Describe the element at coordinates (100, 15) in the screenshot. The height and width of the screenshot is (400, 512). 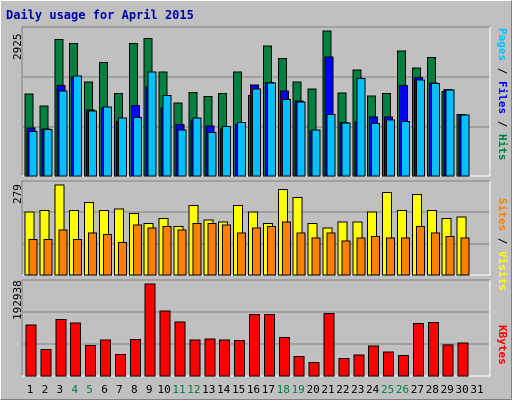
I see `chart-title: Daily usage for April 2015` at that location.